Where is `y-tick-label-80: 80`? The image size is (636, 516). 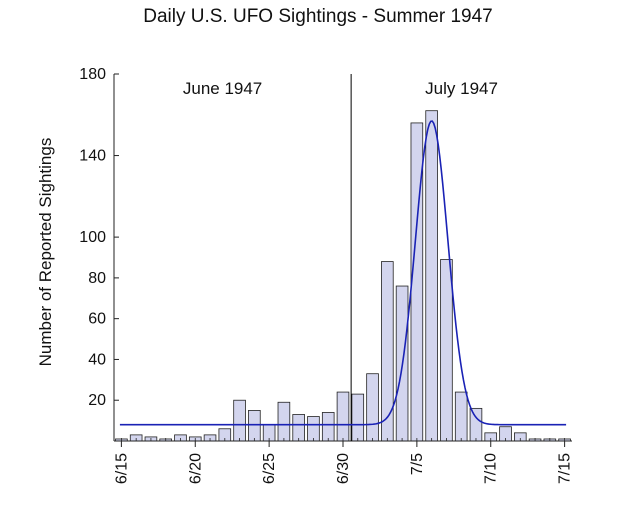
y-tick-label-80: 80 is located at coordinates (97, 278).